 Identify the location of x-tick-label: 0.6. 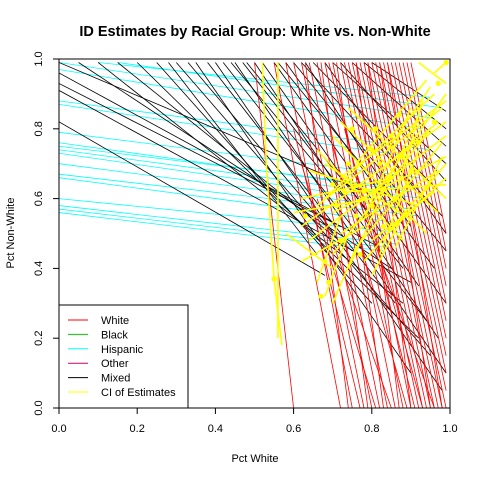
(293, 429).